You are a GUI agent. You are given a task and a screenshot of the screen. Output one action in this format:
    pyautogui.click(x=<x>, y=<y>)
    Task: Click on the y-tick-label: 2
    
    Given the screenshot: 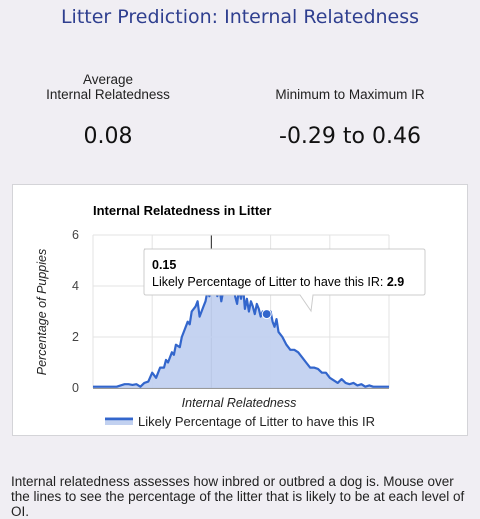 What is the action you would take?
    pyautogui.click(x=75, y=337)
    